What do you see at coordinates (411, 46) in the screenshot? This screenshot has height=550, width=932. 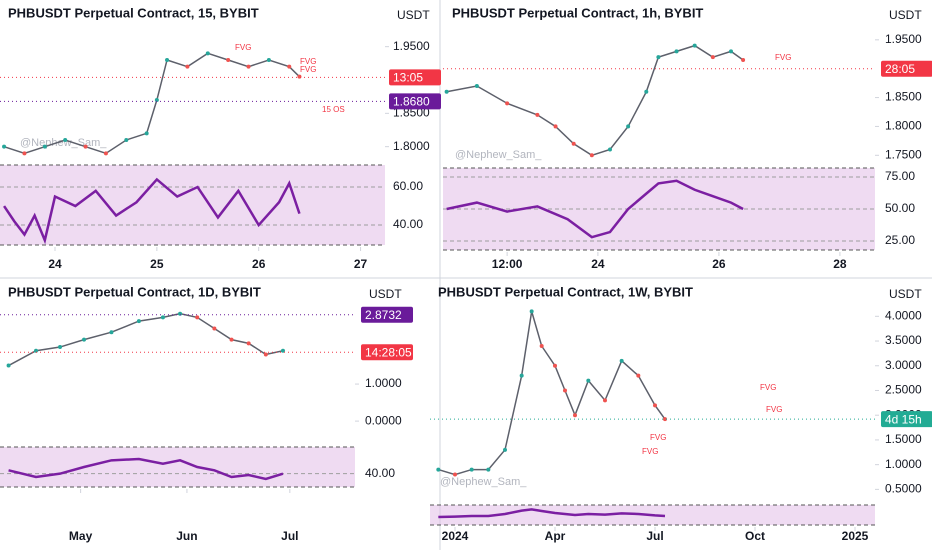 I see `y-tick-label: 1.9500` at bounding box center [411, 46].